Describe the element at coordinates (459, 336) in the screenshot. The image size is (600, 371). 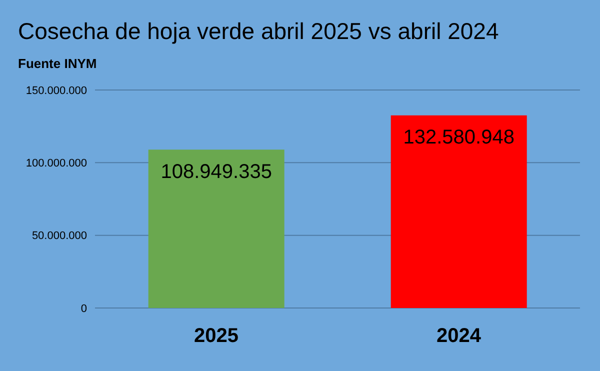
I see `x-tick-label: 2024` at that location.